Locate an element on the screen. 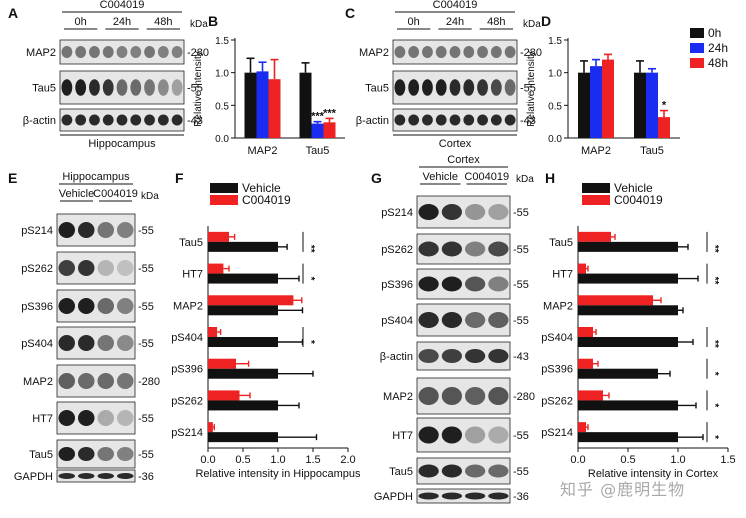 The image size is (746, 518). legend-label: 0h is located at coordinates (714, 33).